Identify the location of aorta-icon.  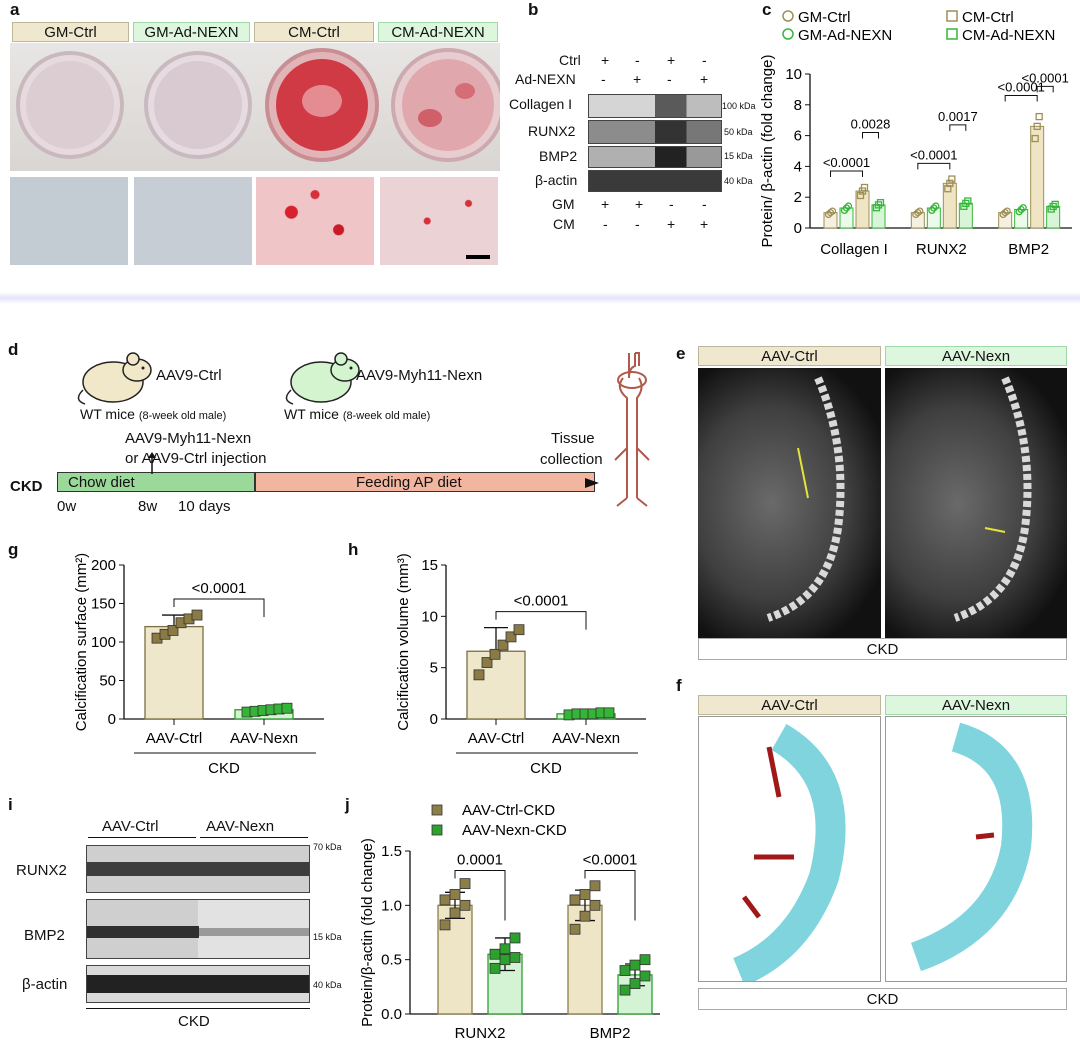
(632, 429).